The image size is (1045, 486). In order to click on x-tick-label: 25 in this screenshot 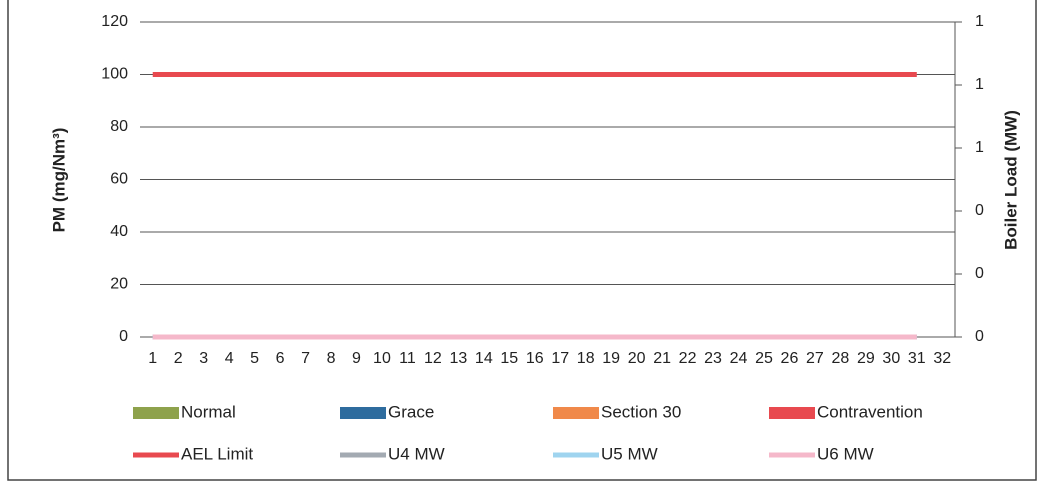, I will do `click(764, 358)`.